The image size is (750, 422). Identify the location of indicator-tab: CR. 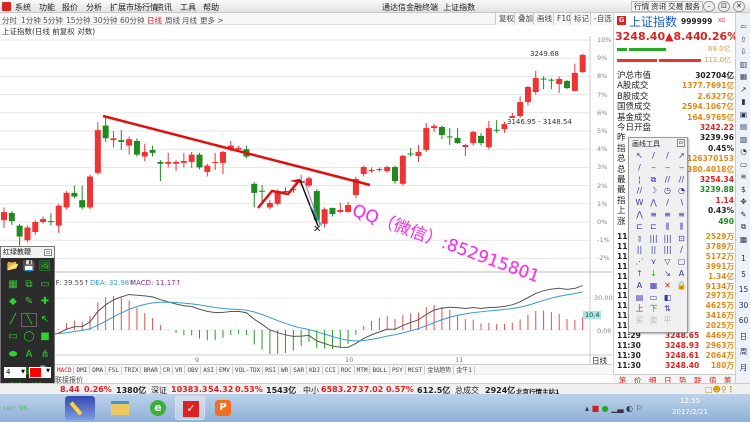
(167, 370).